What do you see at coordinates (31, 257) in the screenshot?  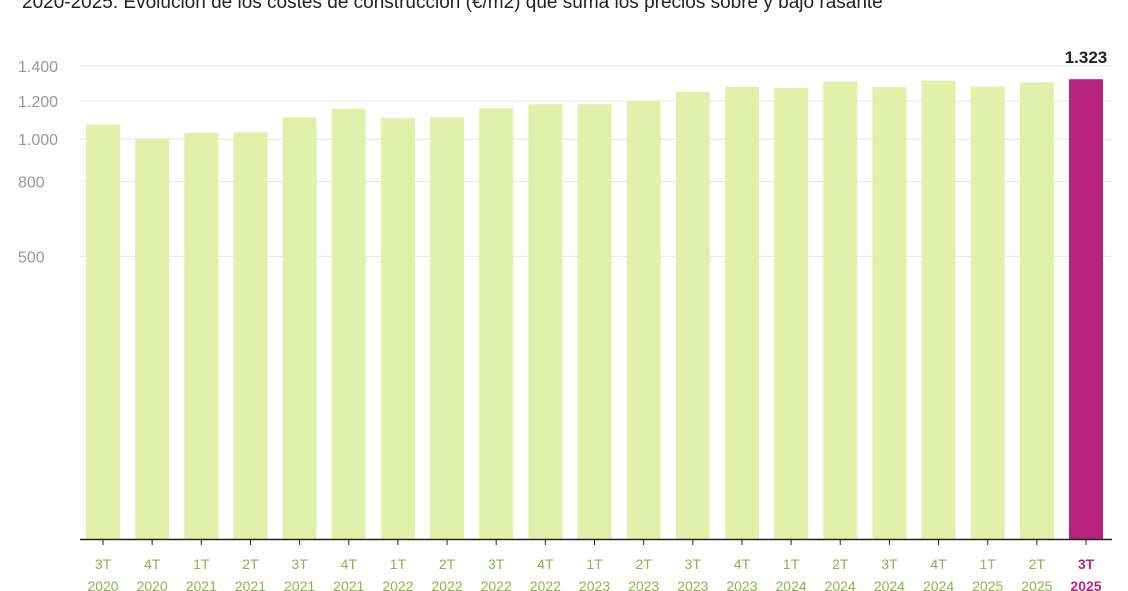 I see `y-tick-label: 500` at bounding box center [31, 257].